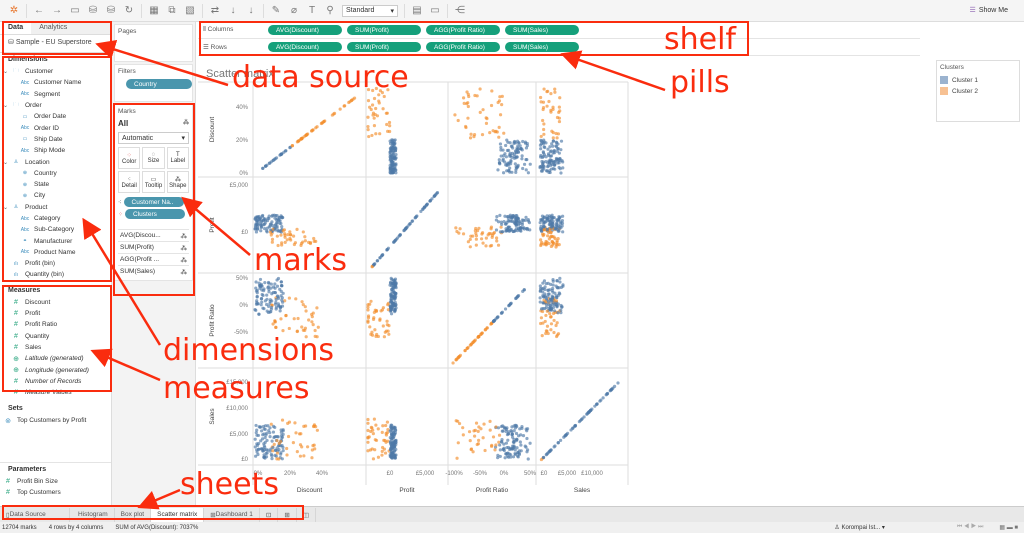  What do you see at coordinates (153, 247) in the screenshot?
I see `marks-measure-row: SUM(Profit) ⁂` at bounding box center [153, 247].